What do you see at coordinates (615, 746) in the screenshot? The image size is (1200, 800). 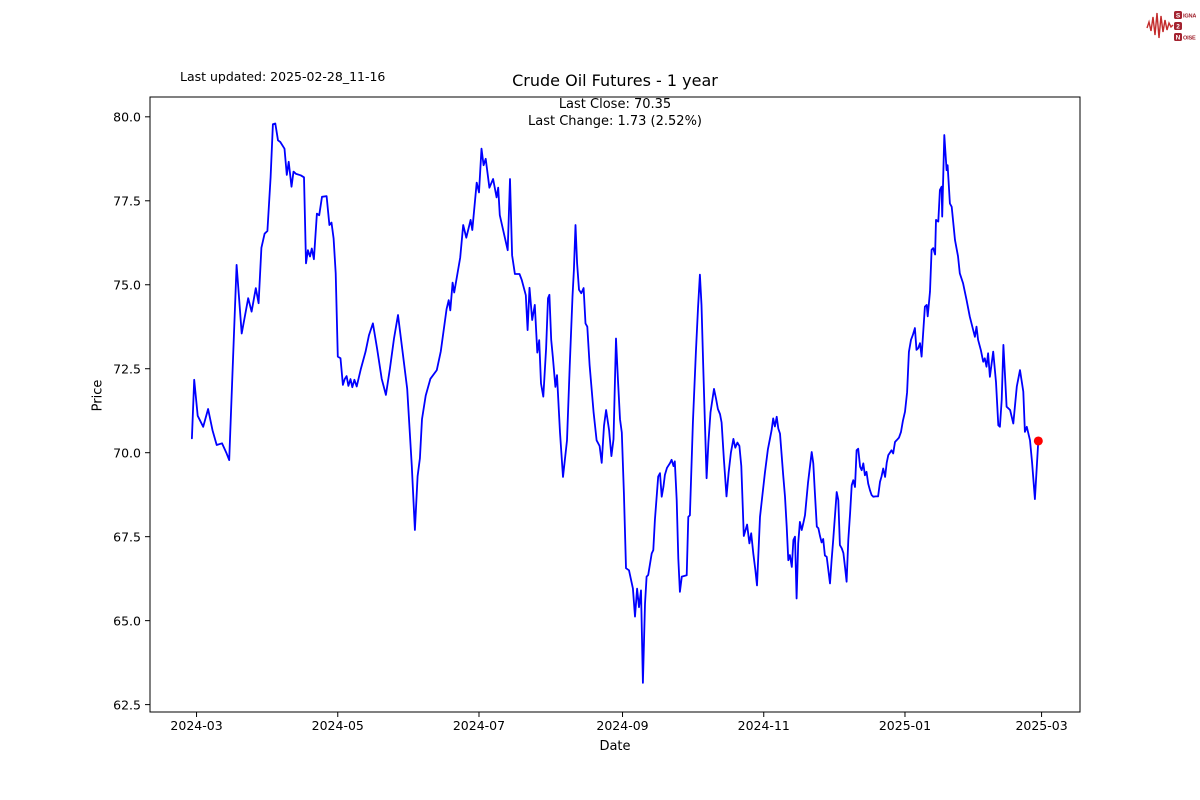 I see `x-axis-label: Date` at bounding box center [615, 746].